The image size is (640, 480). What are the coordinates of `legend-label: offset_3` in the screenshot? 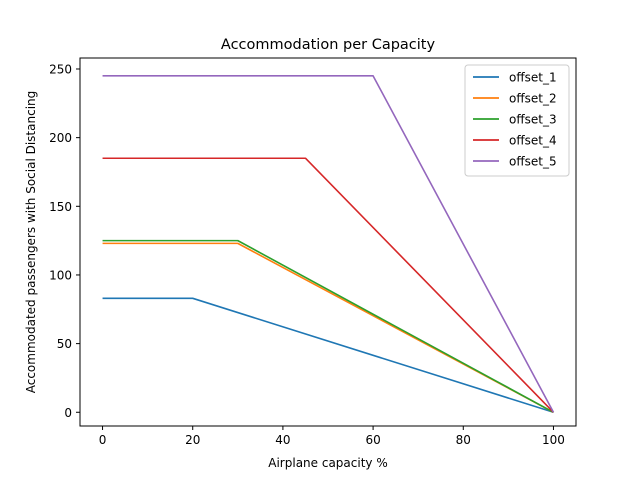 It's located at (533, 120).